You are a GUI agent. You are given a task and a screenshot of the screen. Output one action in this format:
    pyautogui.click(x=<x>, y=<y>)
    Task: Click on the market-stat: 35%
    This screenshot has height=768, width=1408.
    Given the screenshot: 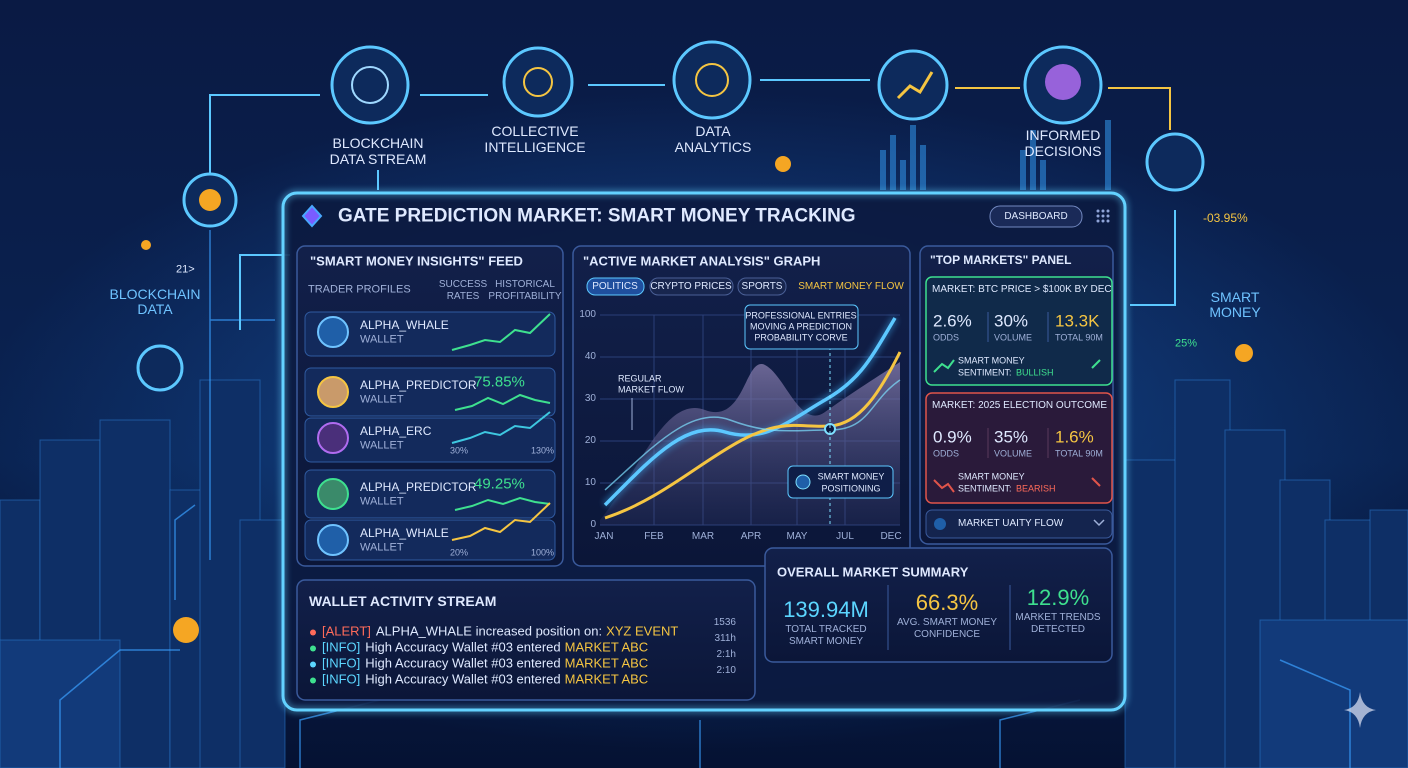 What is the action you would take?
    pyautogui.click(x=1011, y=437)
    